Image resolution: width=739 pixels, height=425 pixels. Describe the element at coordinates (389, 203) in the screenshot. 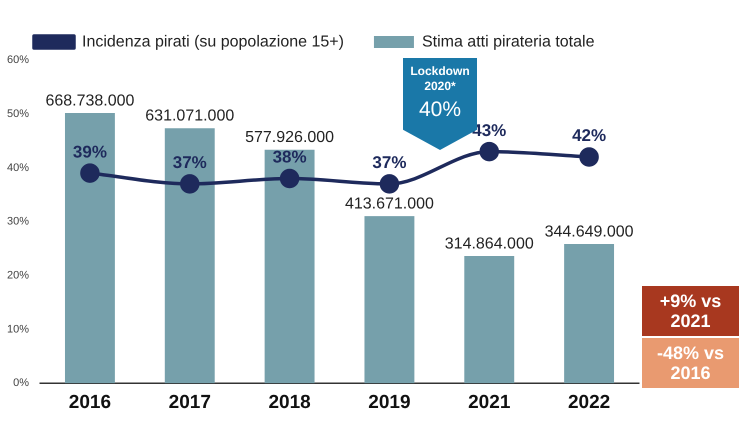

I see `data-label: 413.671.000` at that location.